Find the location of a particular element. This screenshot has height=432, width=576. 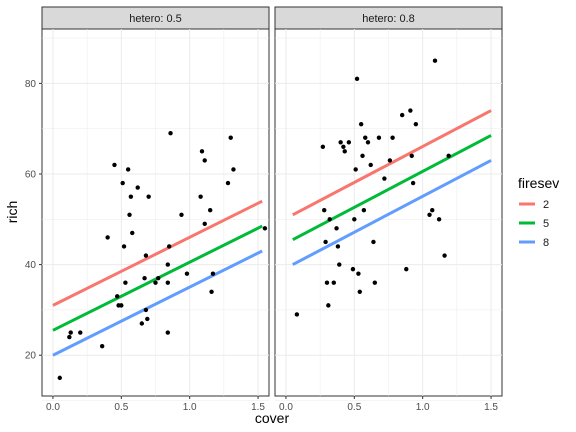

strip-label-right: hetero: 0.8 is located at coordinates (388, 19).